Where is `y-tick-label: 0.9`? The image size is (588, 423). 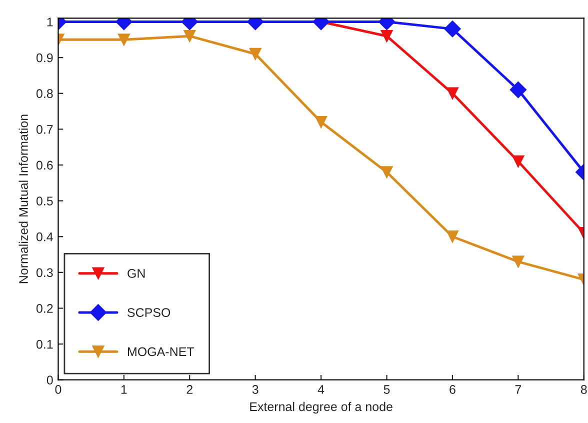 y-tick-label: 0.9 is located at coordinates (44, 57).